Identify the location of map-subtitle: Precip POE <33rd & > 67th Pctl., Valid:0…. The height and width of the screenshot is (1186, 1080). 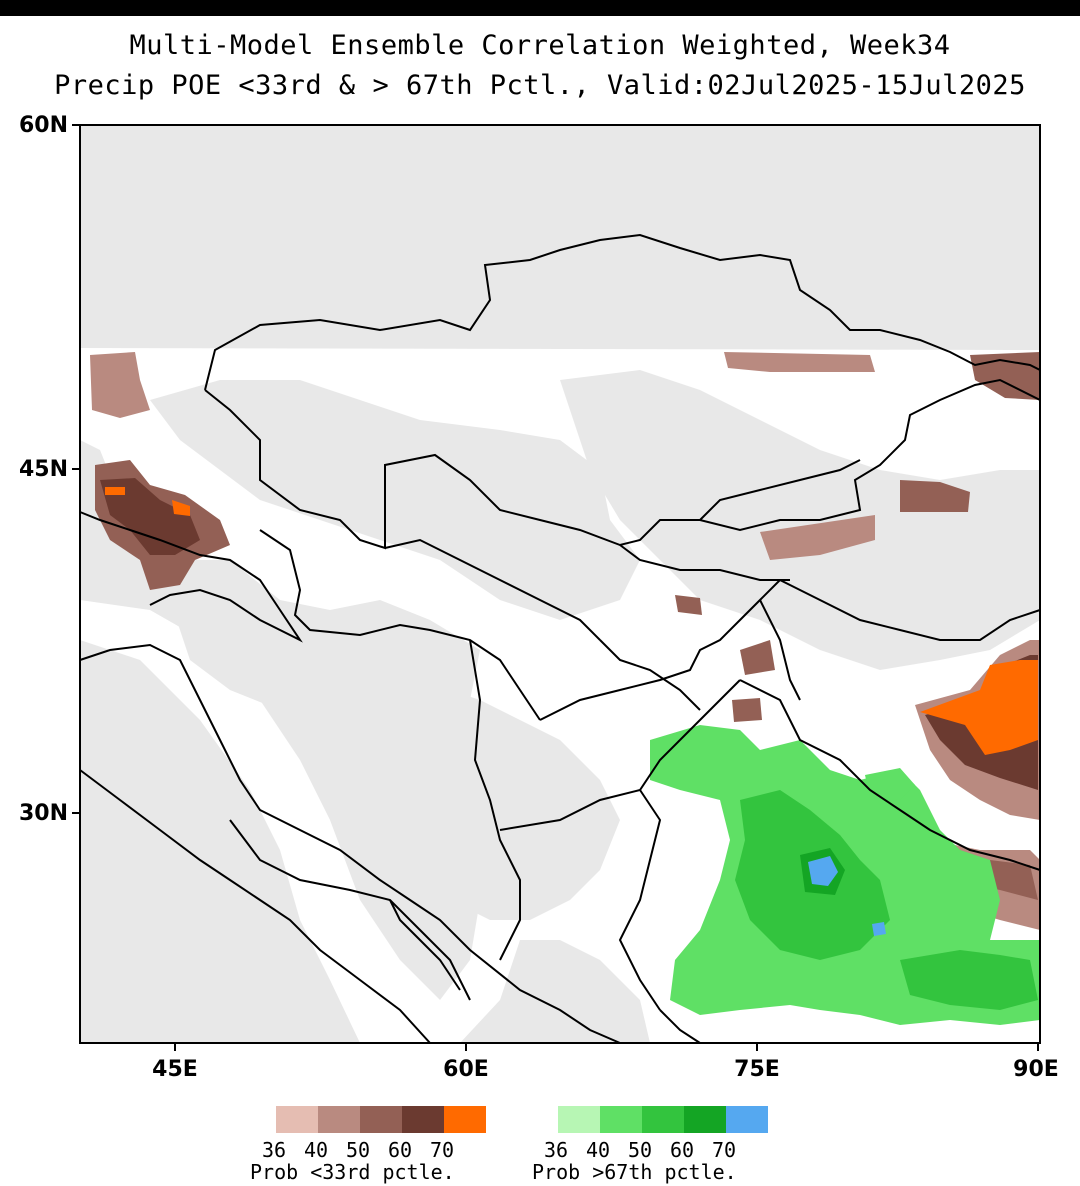
(540, 85).